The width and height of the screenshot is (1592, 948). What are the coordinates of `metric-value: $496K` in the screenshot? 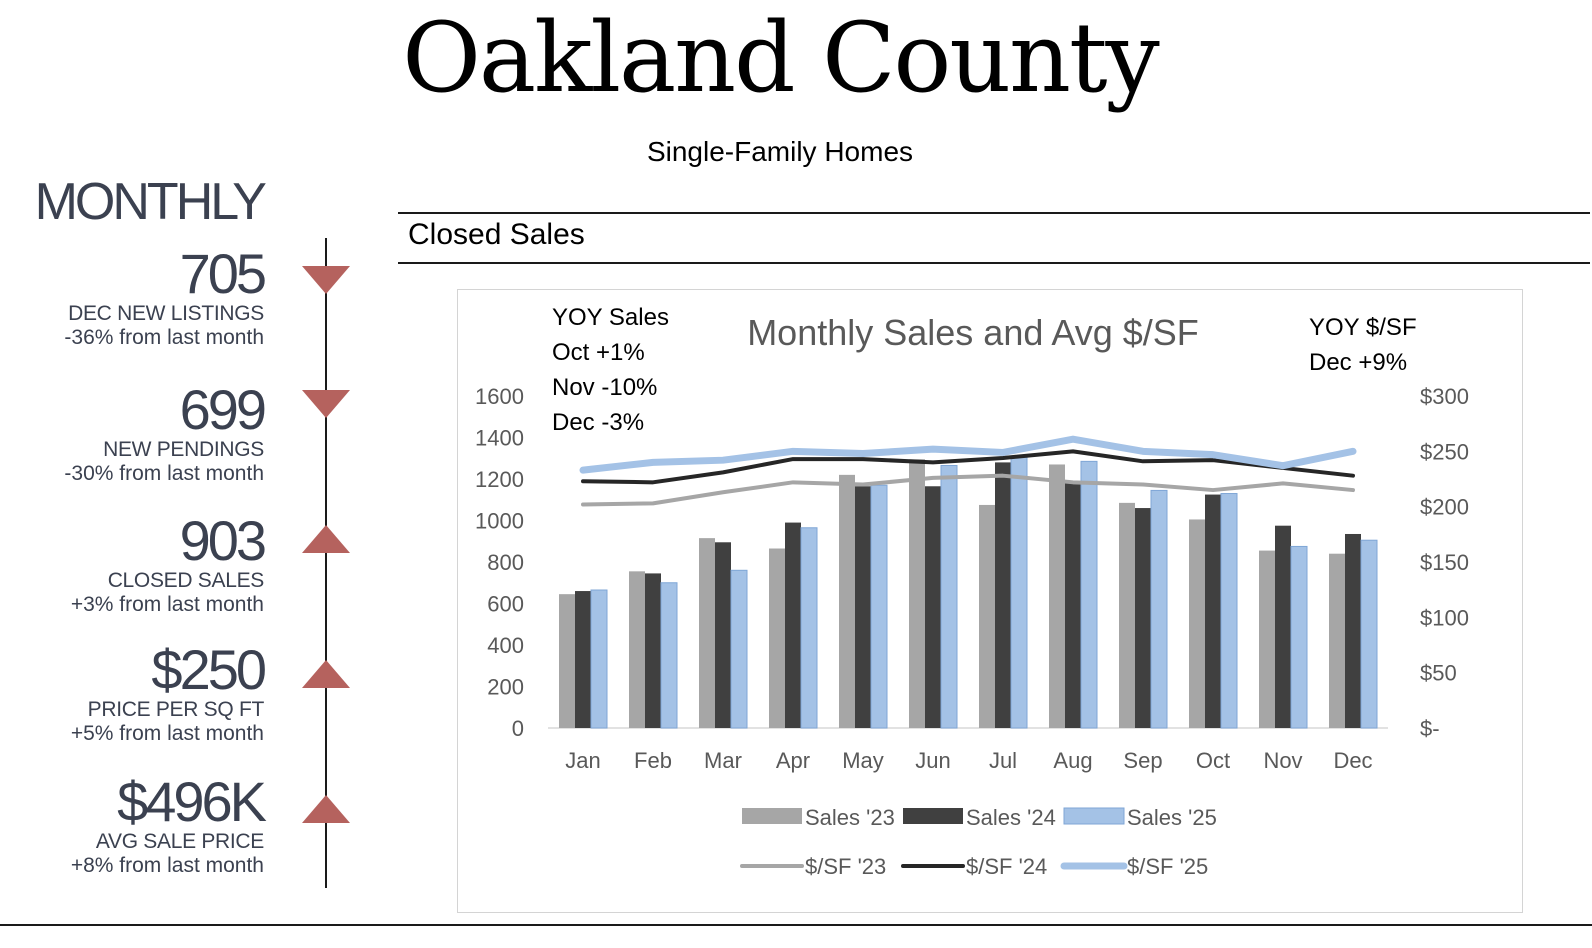 It's located at (192, 801).